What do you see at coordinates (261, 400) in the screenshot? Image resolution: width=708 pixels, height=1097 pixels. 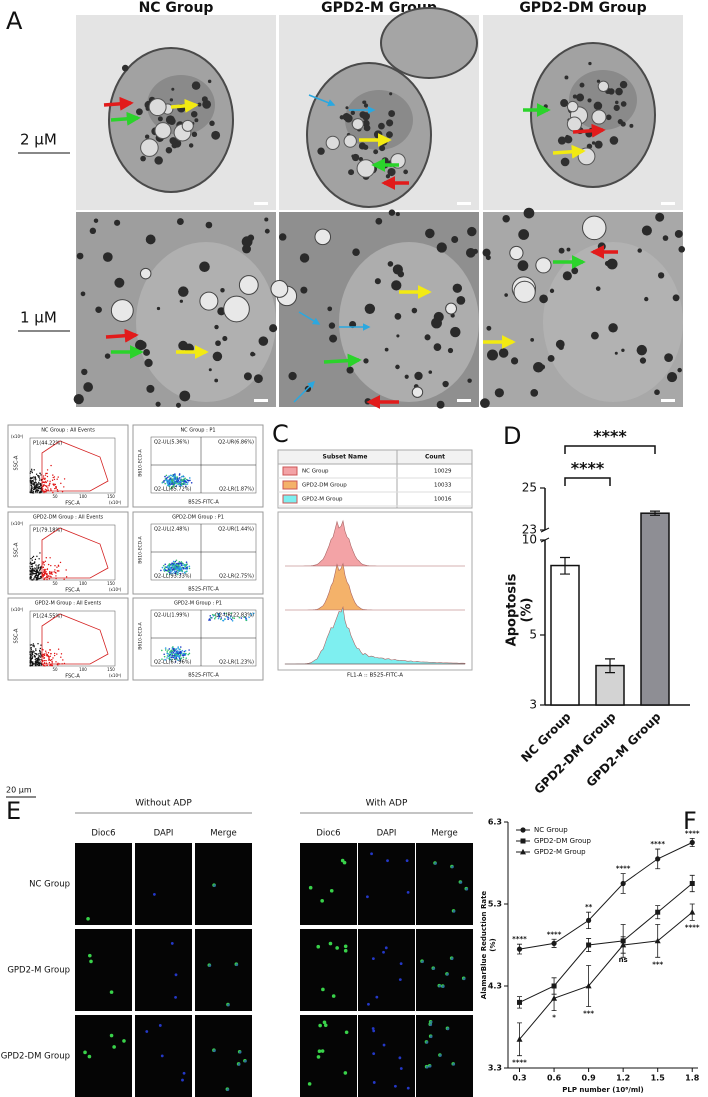 I see `scale-mark` at bounding box center [261, 400].